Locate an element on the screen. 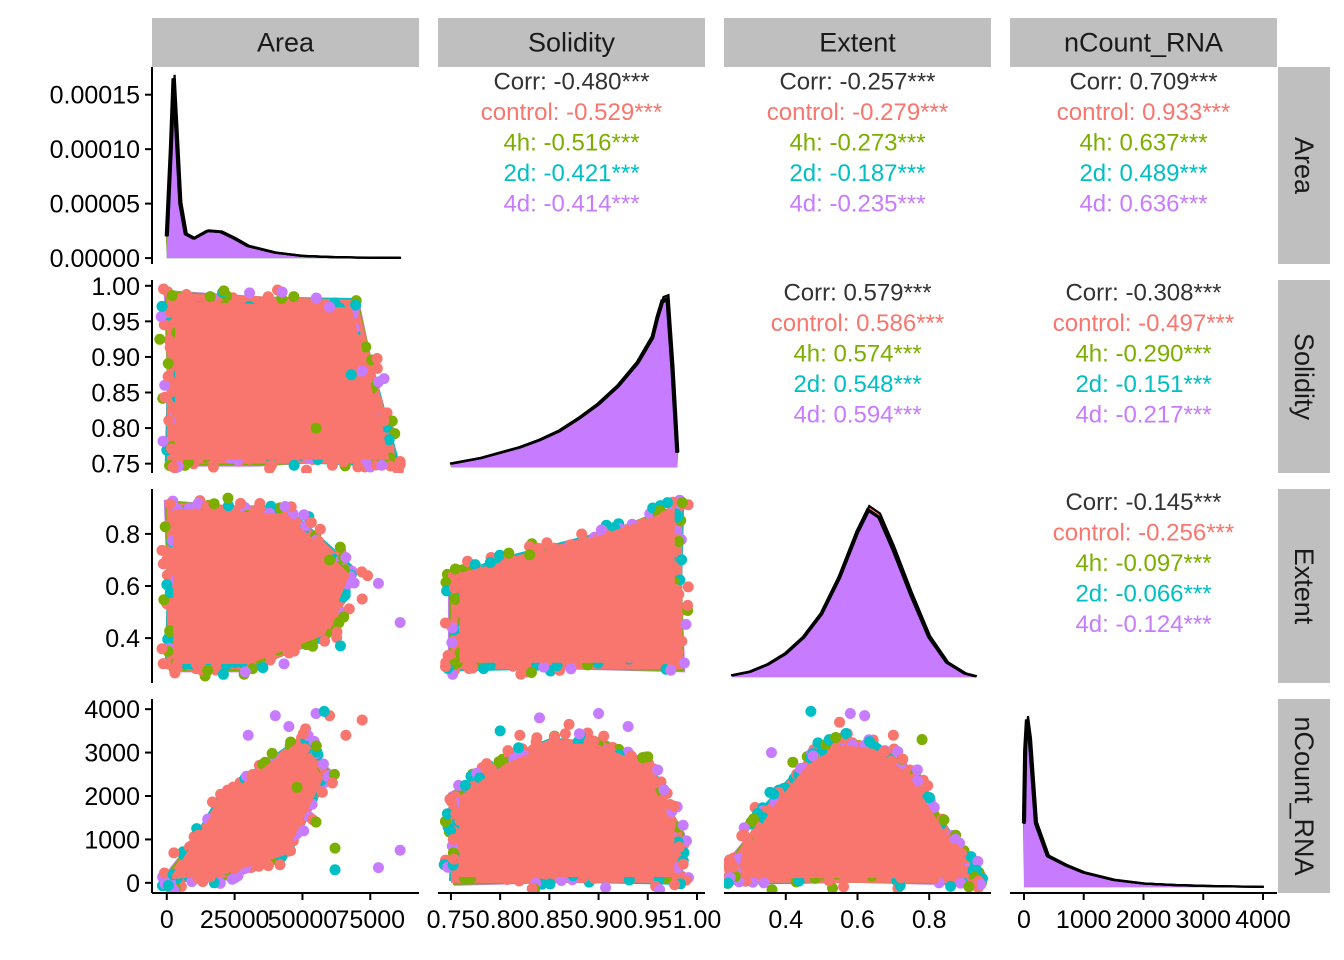 This screenshot has width=1344, height=960. density-panel-area is located at coordinates (283, 166).